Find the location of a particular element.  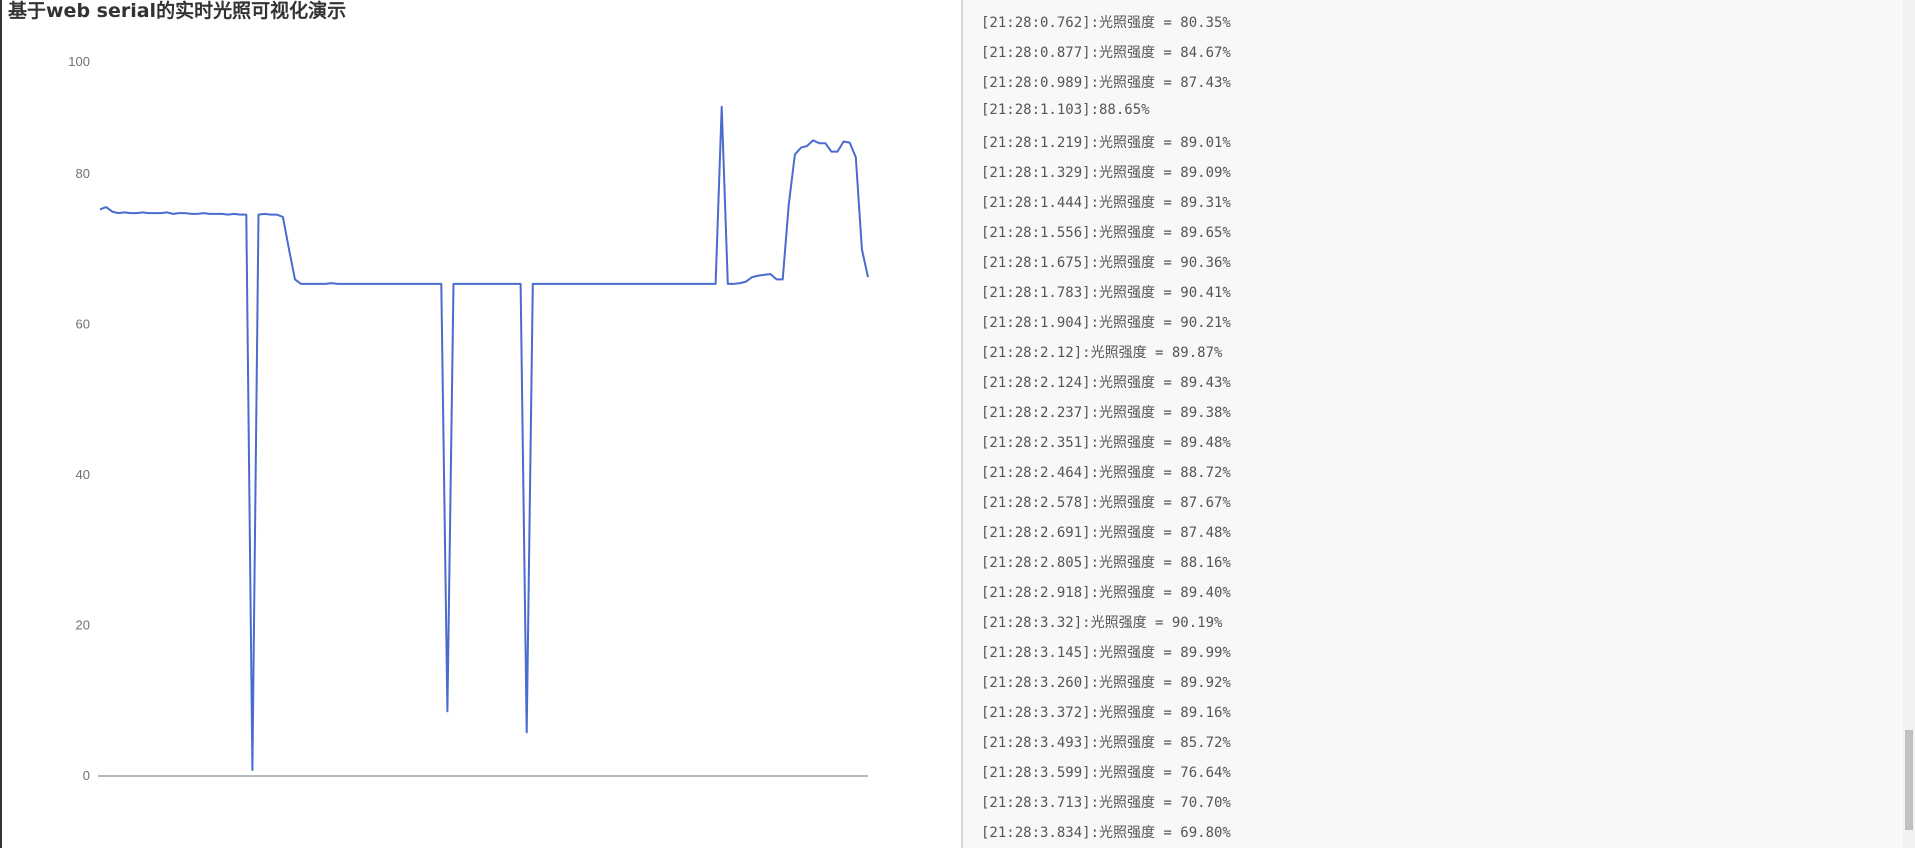

log-line: [21:28:2.691]:光照强度 = 87.48% is located at coordinates (1106, 533).